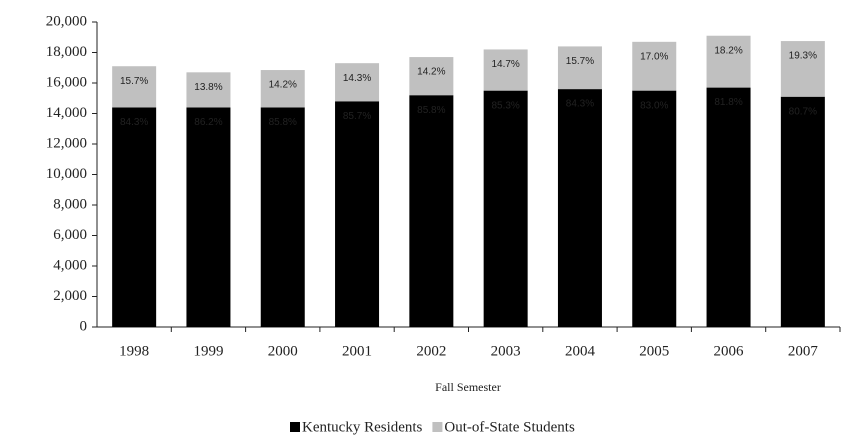  What do you see at coordinates (654, 105) in the screenshot?
I see `data-label: 83.0%` at bounding box center [654, 105].